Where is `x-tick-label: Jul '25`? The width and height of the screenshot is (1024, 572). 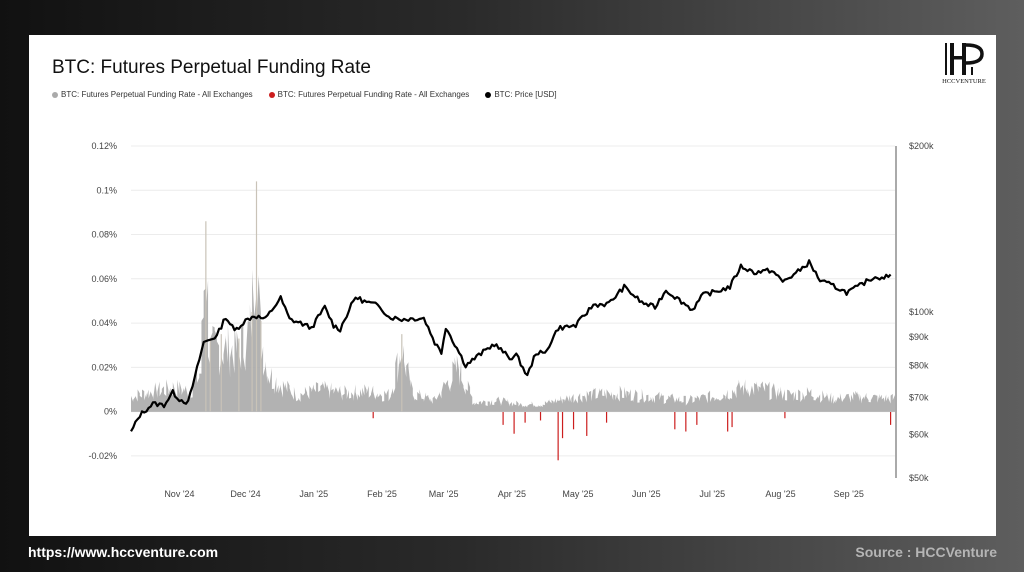
x-tick-label: Jul '25 is located at coordinates (712, 494).